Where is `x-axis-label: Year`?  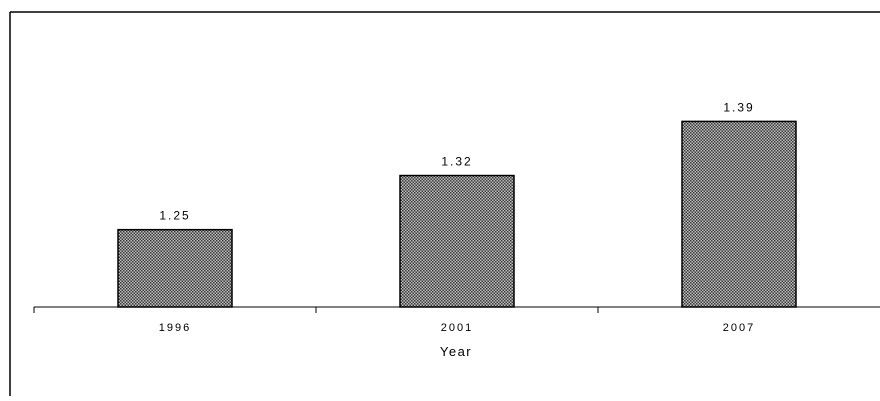
x-axis-label: Year is located at coordinates (456, 351).